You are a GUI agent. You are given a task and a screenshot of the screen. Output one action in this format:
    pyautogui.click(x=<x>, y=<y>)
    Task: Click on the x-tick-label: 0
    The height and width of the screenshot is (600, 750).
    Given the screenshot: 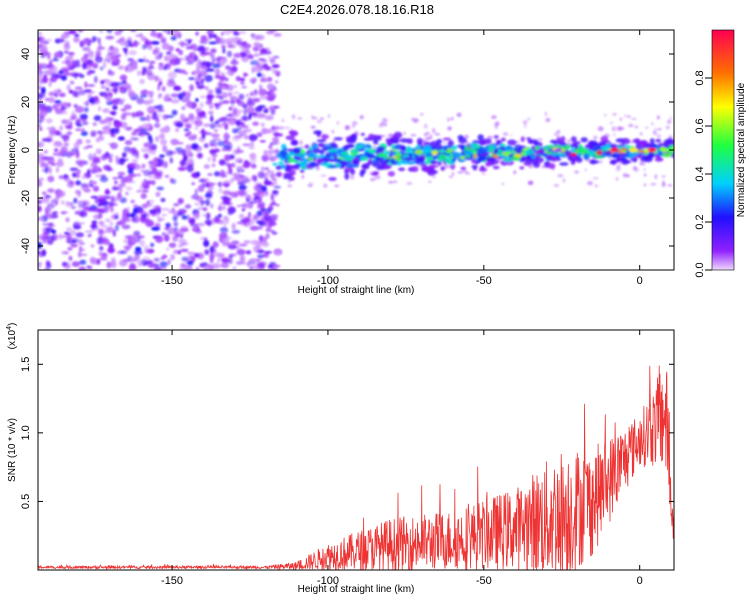 What is the action you would take?
    pyautogui.click(x=640, y=281)
    